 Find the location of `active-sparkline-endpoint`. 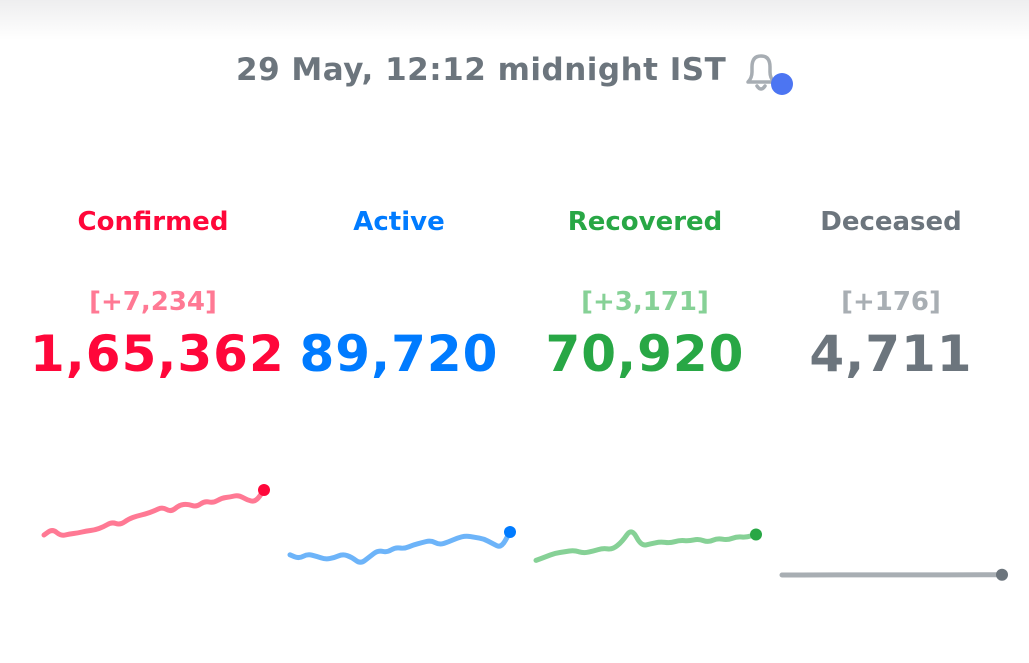

active-sparkline-endpoint is located at coordinates (510, 532).